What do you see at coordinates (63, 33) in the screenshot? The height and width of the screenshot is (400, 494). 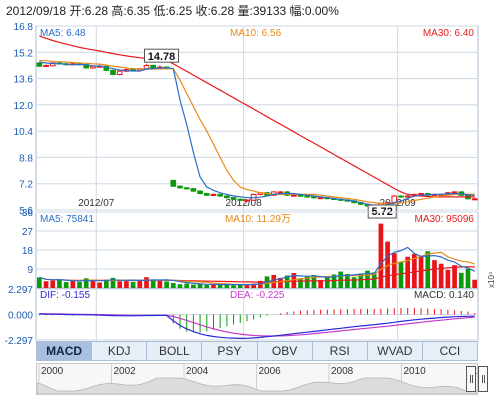 I see `ma5-legend: MA5: 6.48` at bounding box center [63, 33].